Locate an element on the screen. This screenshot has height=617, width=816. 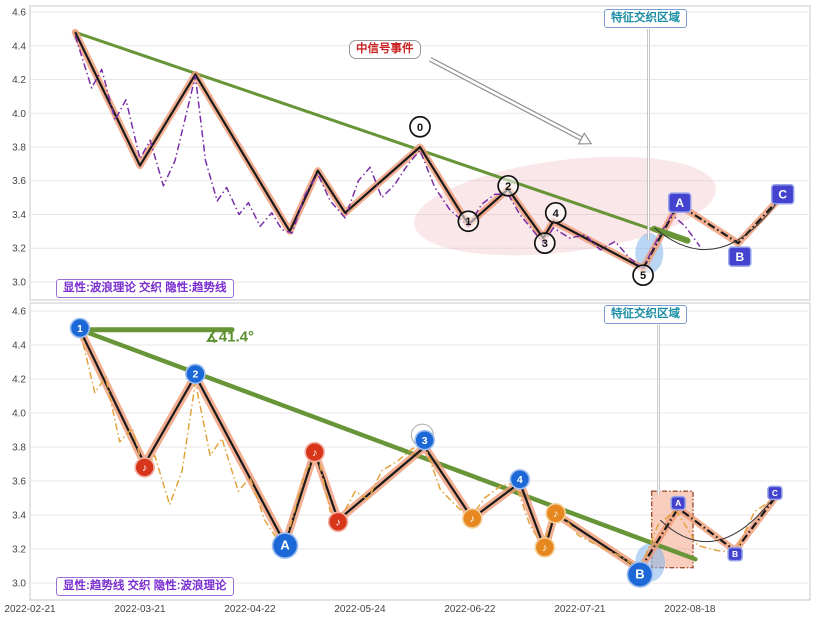
dot-blue-marker: 2 is located at coordinates (195, 374).